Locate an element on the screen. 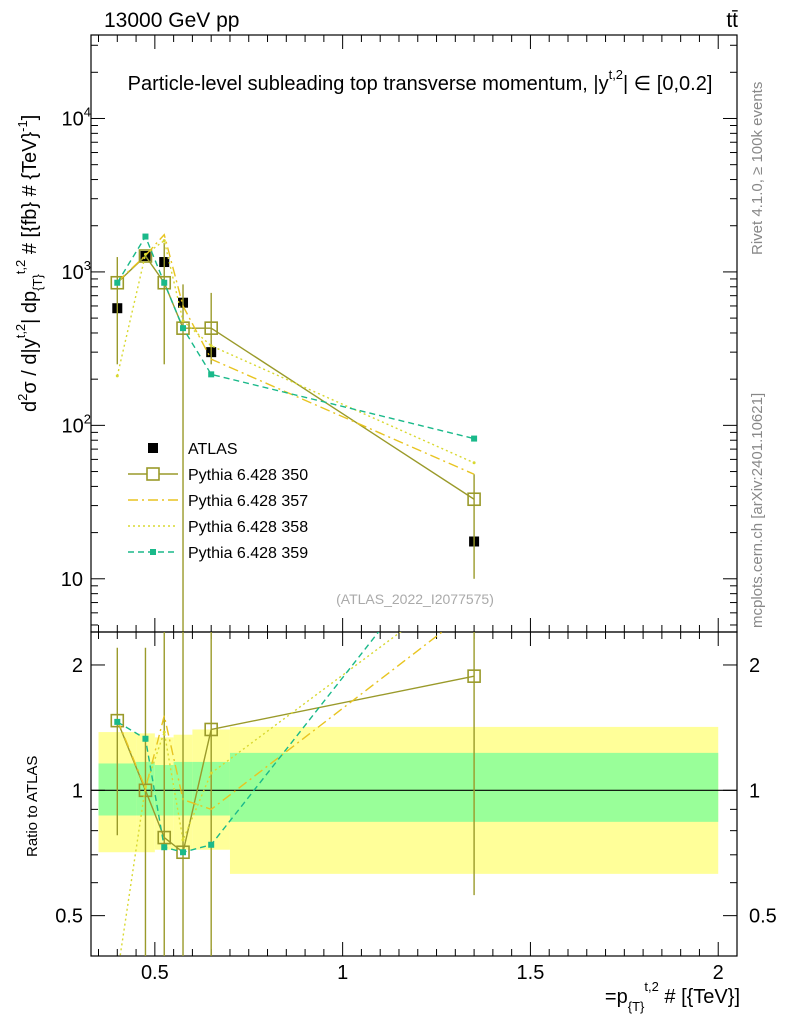 This screenshot has width=786, height=1024. legend-entry: Pythia 6.428 357 is located at coordinates (218, 501).